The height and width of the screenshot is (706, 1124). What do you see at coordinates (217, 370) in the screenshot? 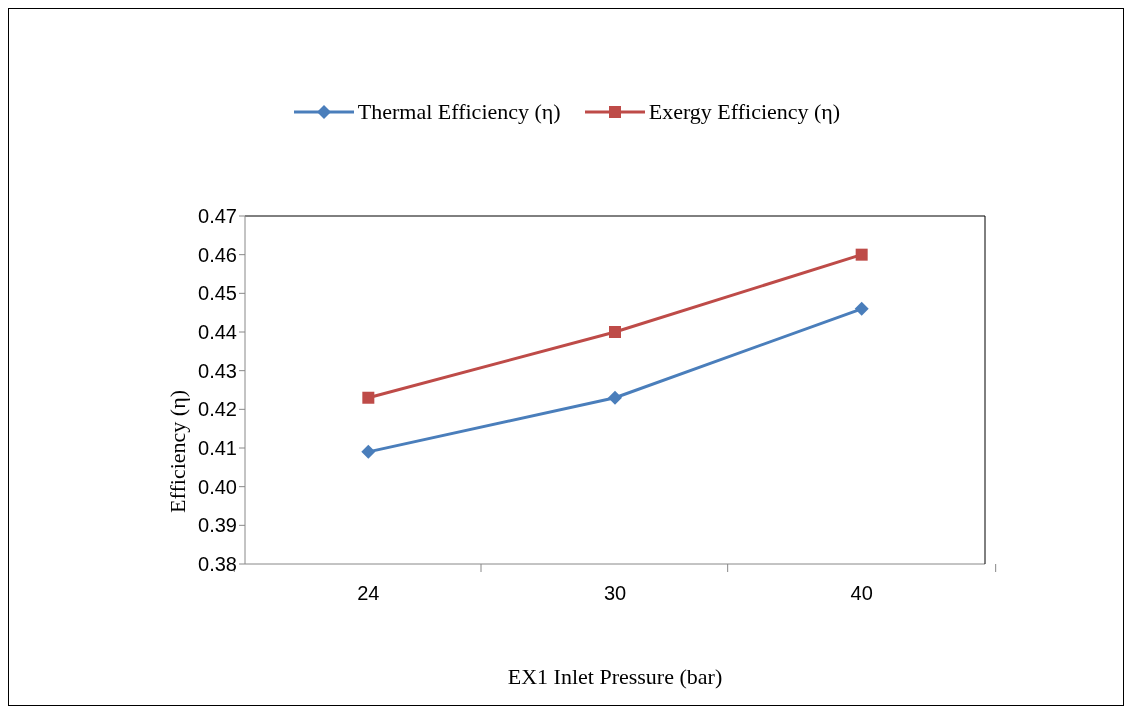
I see `y-tick-label: 0.43` at bounding box center [217, 370].